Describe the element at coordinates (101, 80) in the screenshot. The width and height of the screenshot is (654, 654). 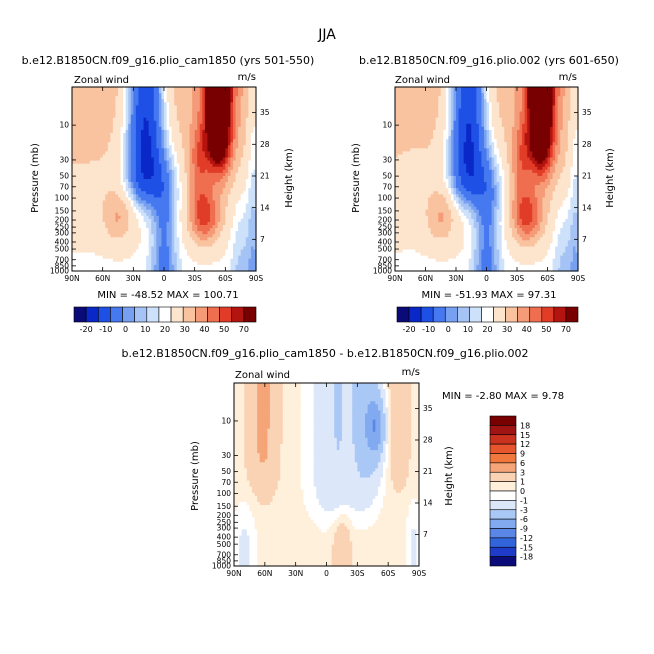
I see `panel-1-variable-label: Zonal wind` at that location.